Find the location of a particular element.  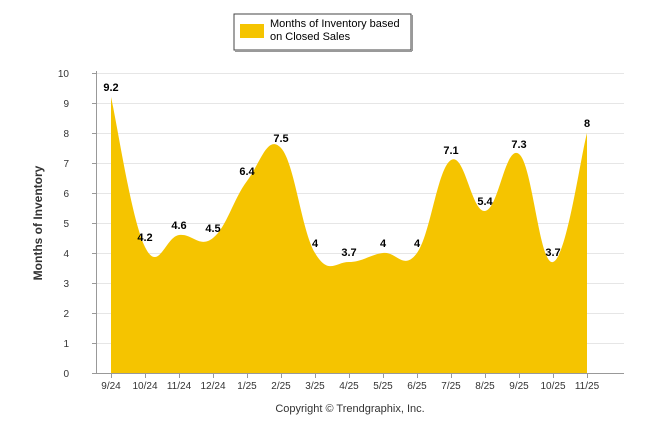

x-tick-label: 7/25 is located at coordinates (451, 386).